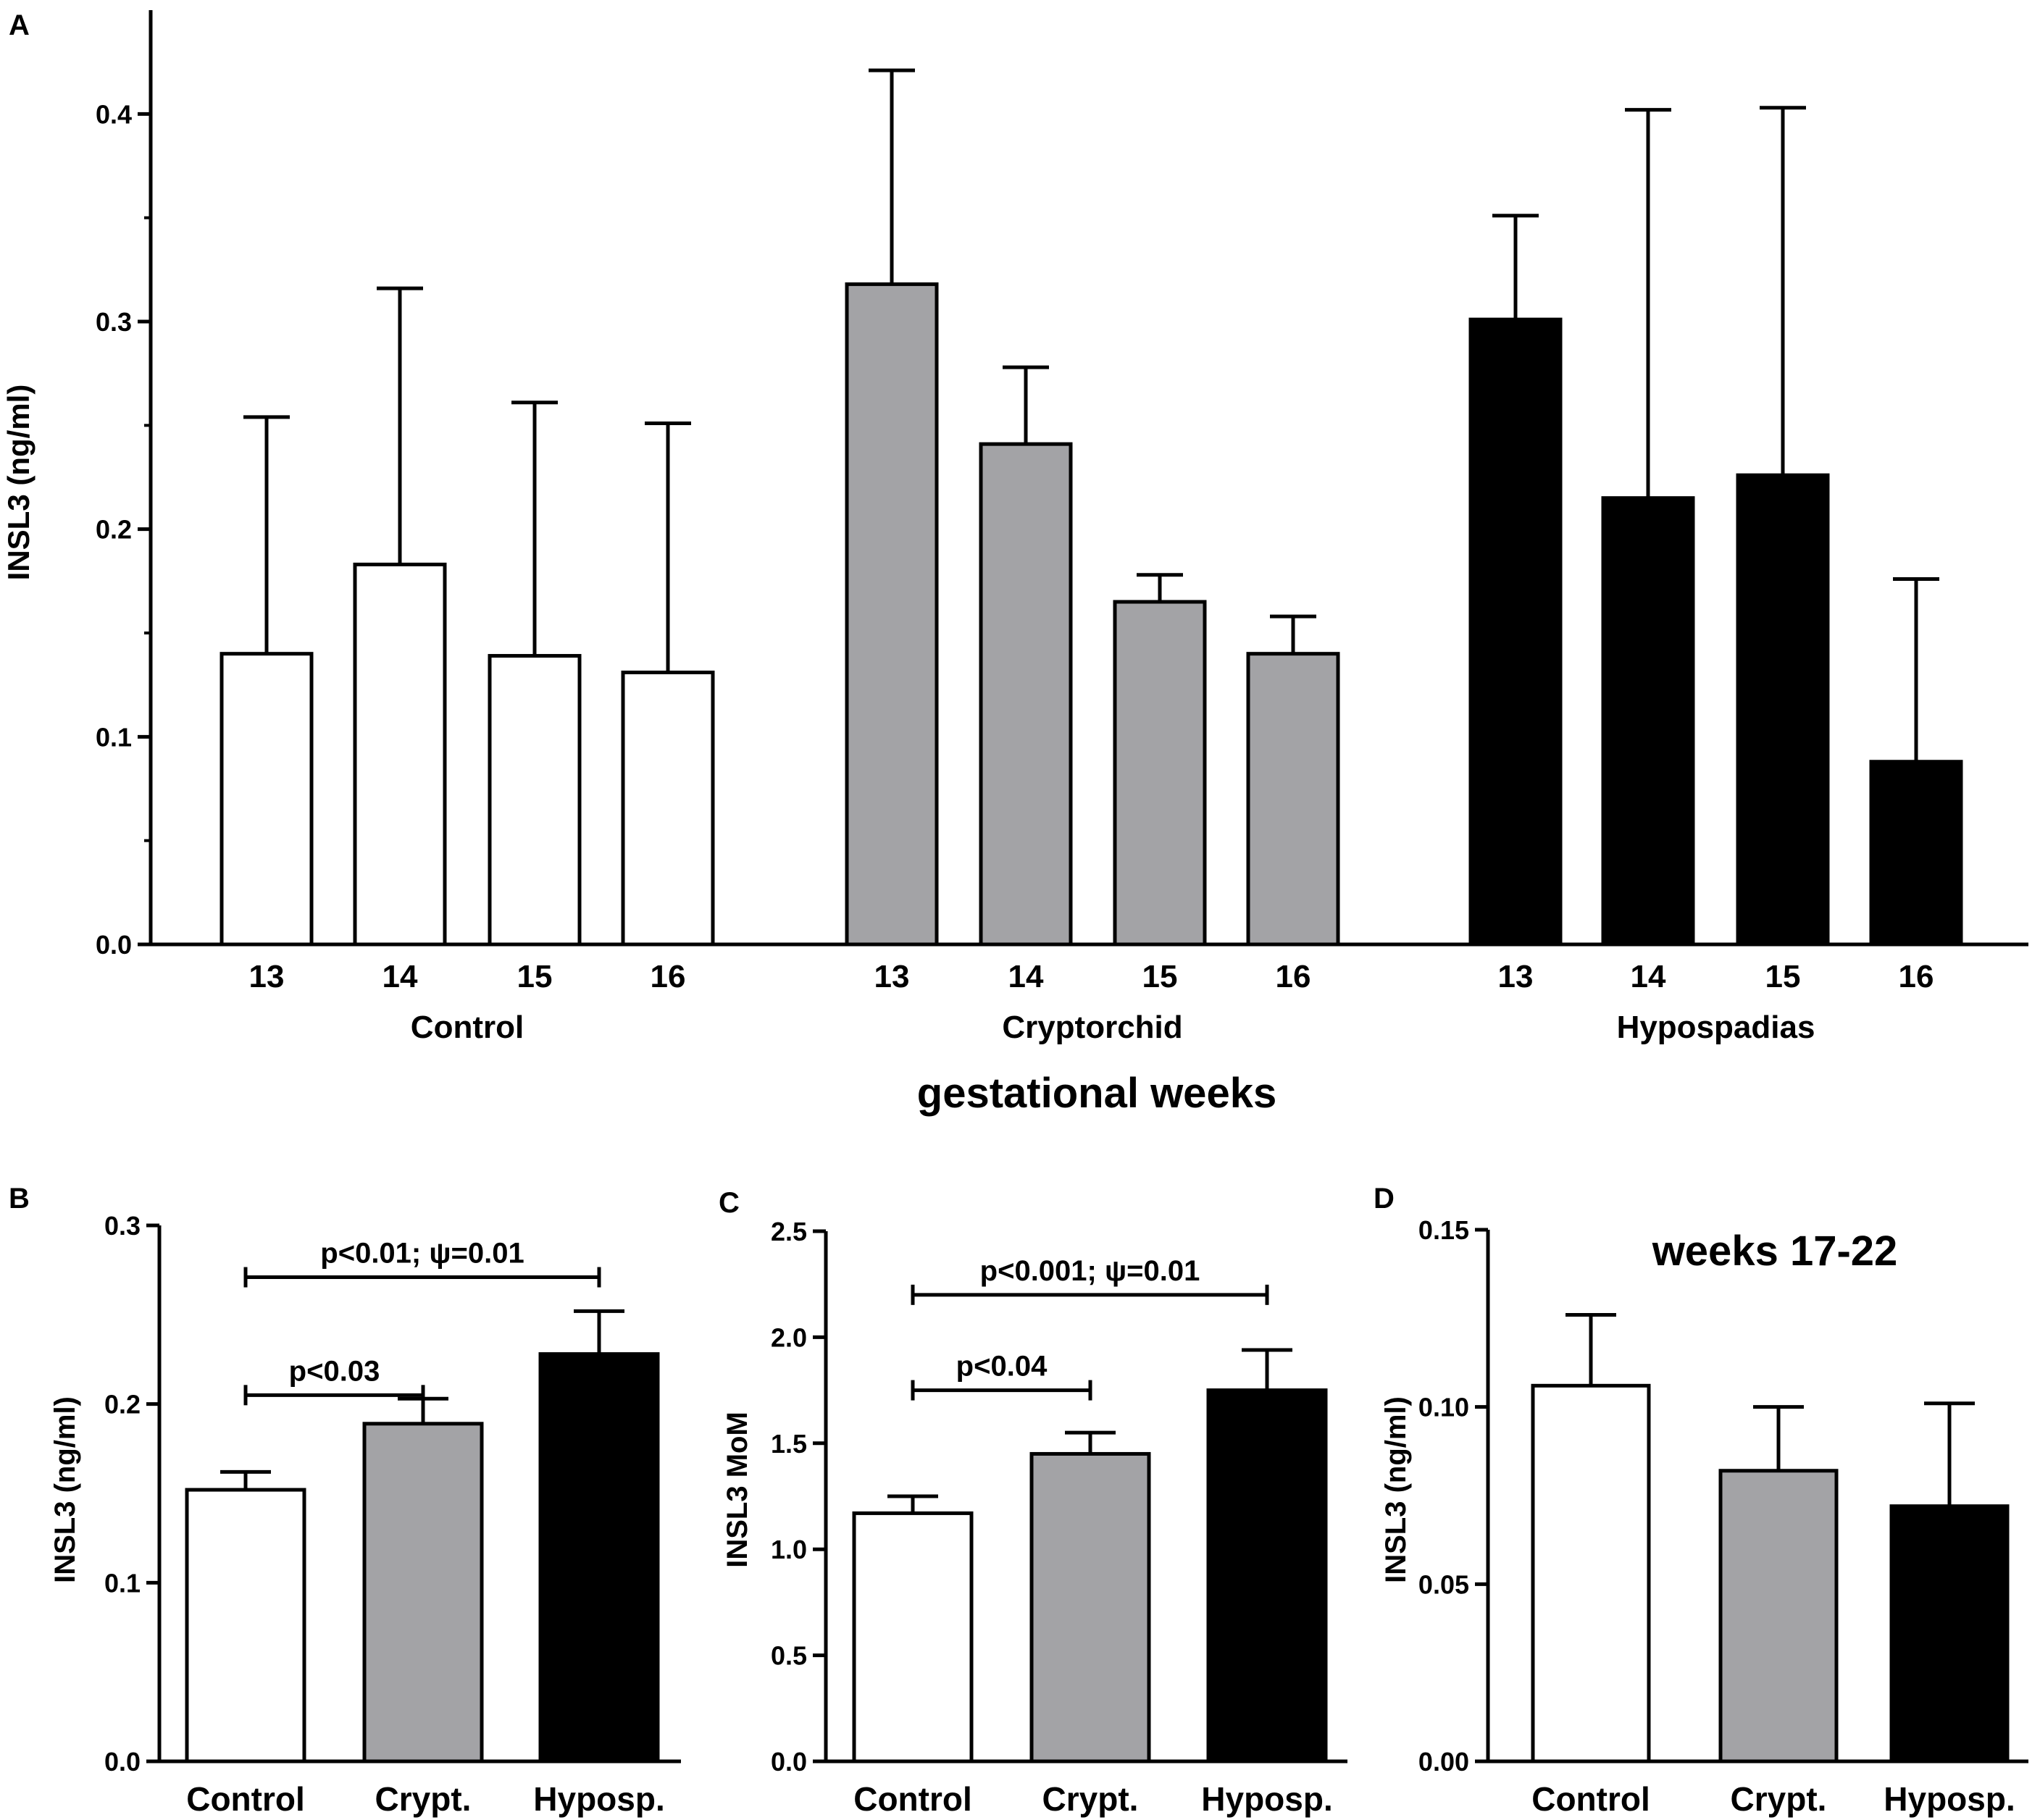  I want to click on panel-d-ylabel: INSL3 (ng/ml), so click(1396, 1489).